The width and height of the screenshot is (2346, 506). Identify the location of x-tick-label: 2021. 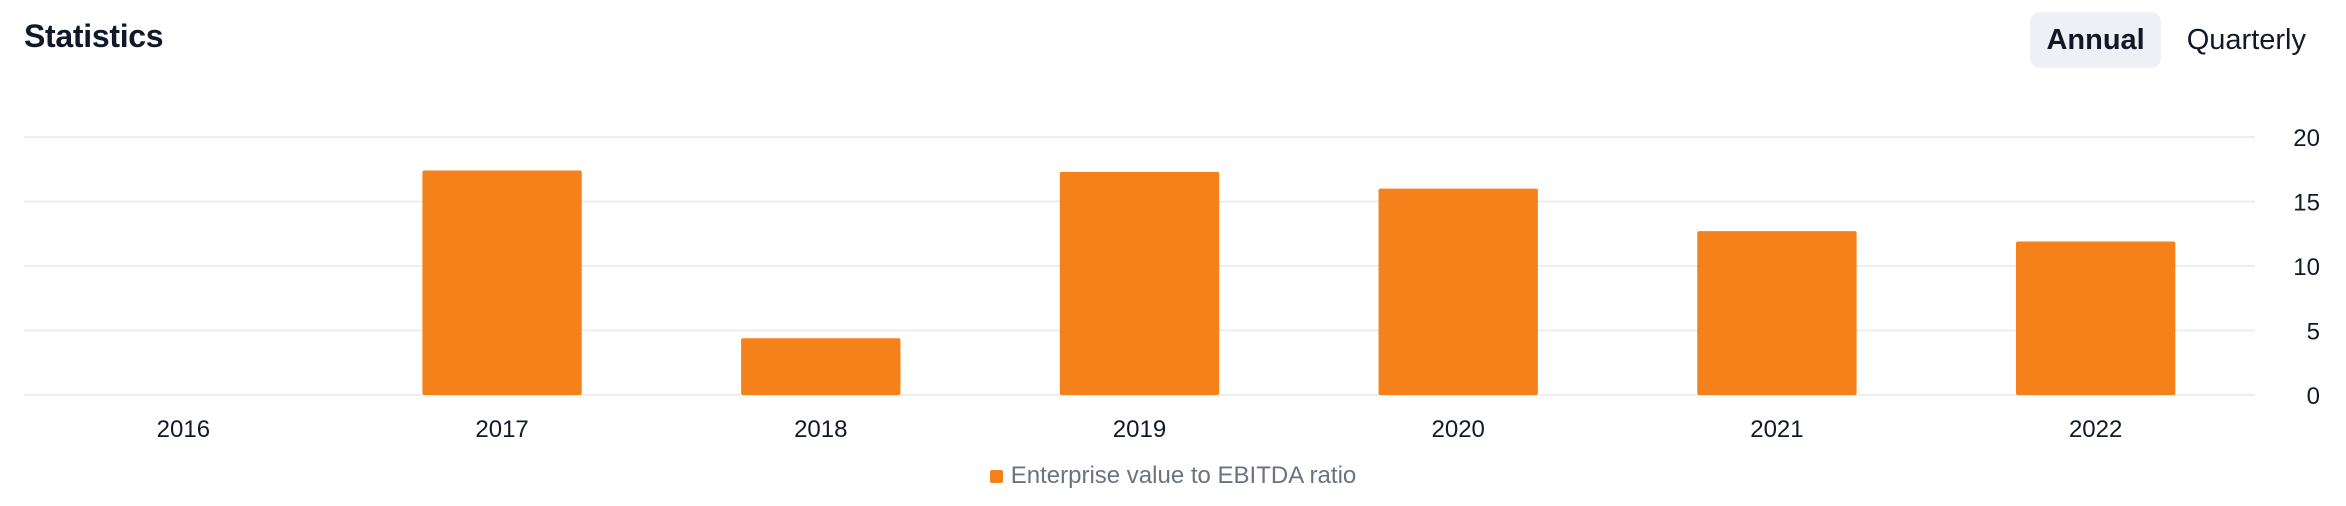
(1776, 429).